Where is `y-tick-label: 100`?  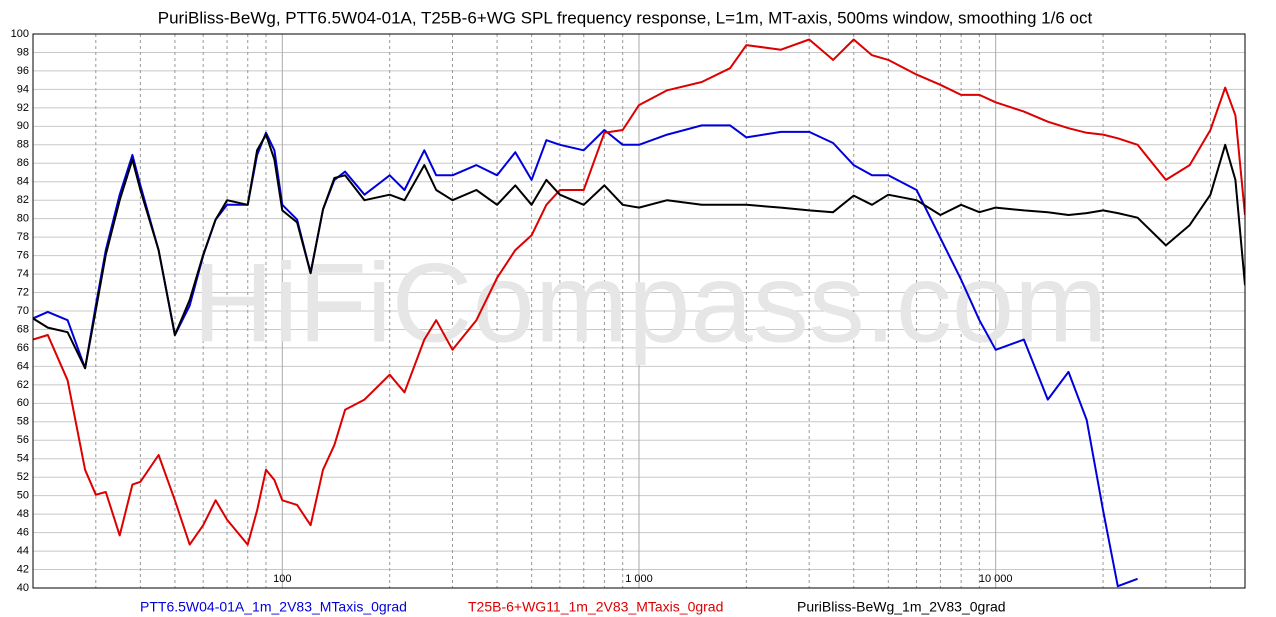 y-tick-label: 100 is located at coordinates (20, 34).